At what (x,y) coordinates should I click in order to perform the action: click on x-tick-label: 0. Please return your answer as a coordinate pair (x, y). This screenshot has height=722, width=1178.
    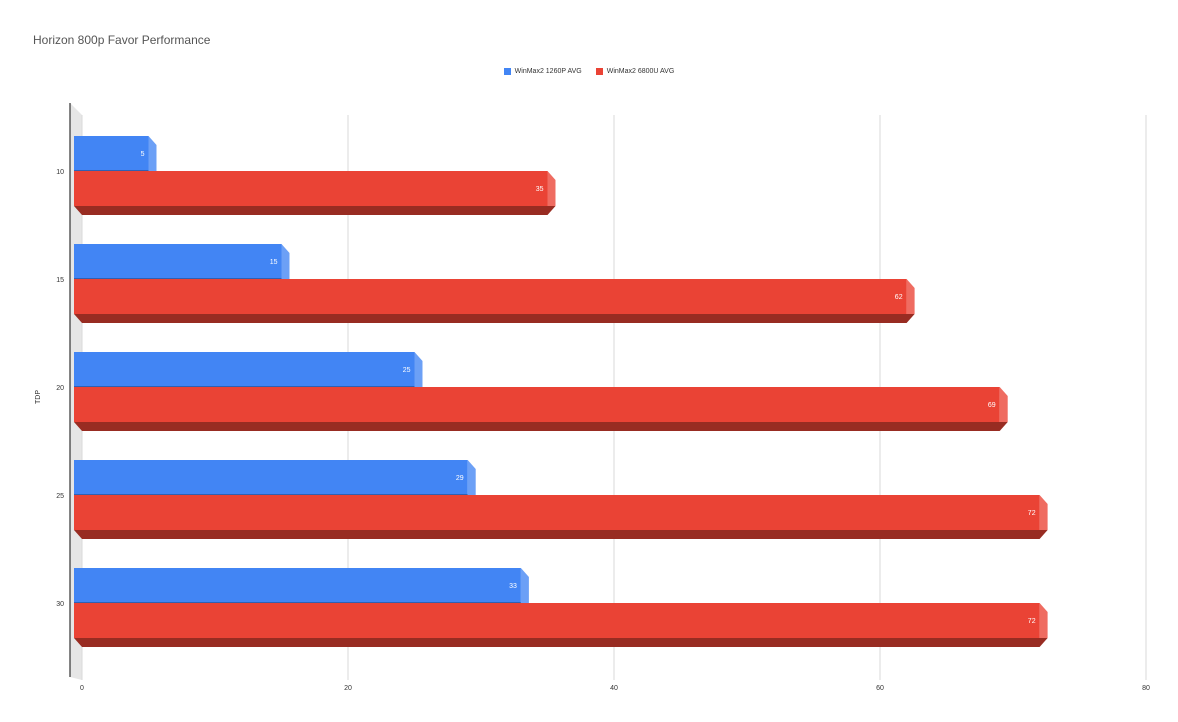
    Looking at the image, I should click on (82, 688).